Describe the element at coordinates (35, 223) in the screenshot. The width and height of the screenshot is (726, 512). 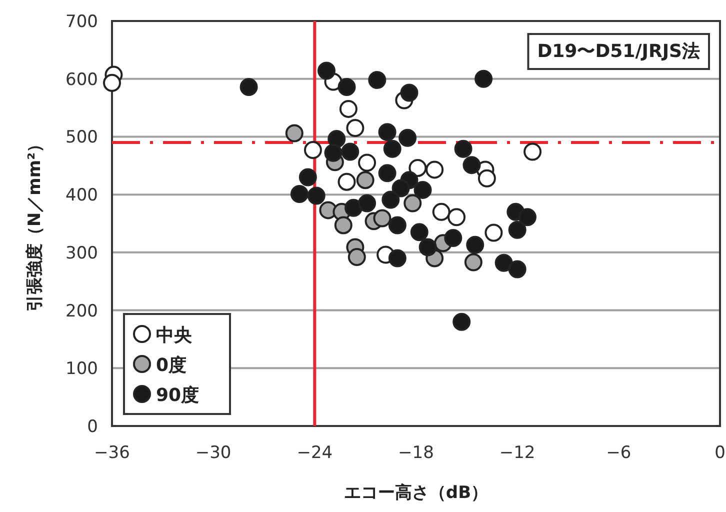
I see `y-axis-title: 引張強度（N／mm²）` at that location.